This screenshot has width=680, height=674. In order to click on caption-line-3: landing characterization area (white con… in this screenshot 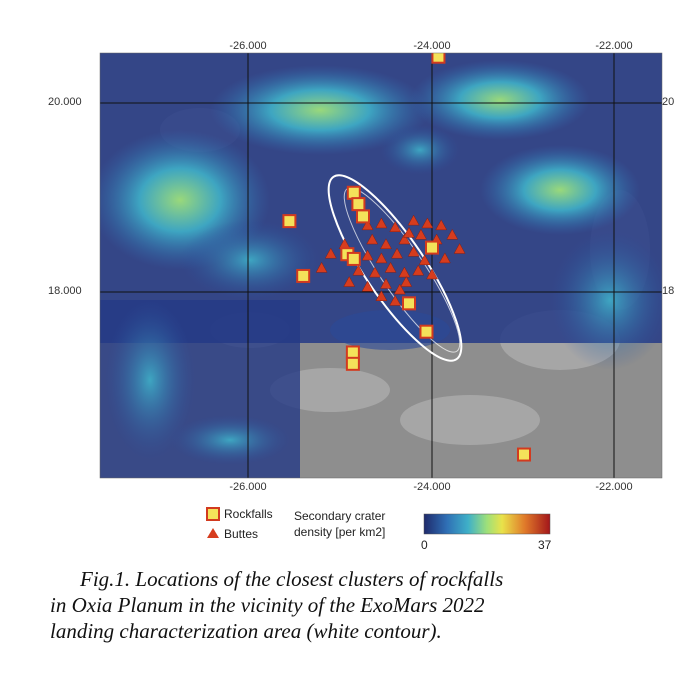, I will do `click(246, 631)`.